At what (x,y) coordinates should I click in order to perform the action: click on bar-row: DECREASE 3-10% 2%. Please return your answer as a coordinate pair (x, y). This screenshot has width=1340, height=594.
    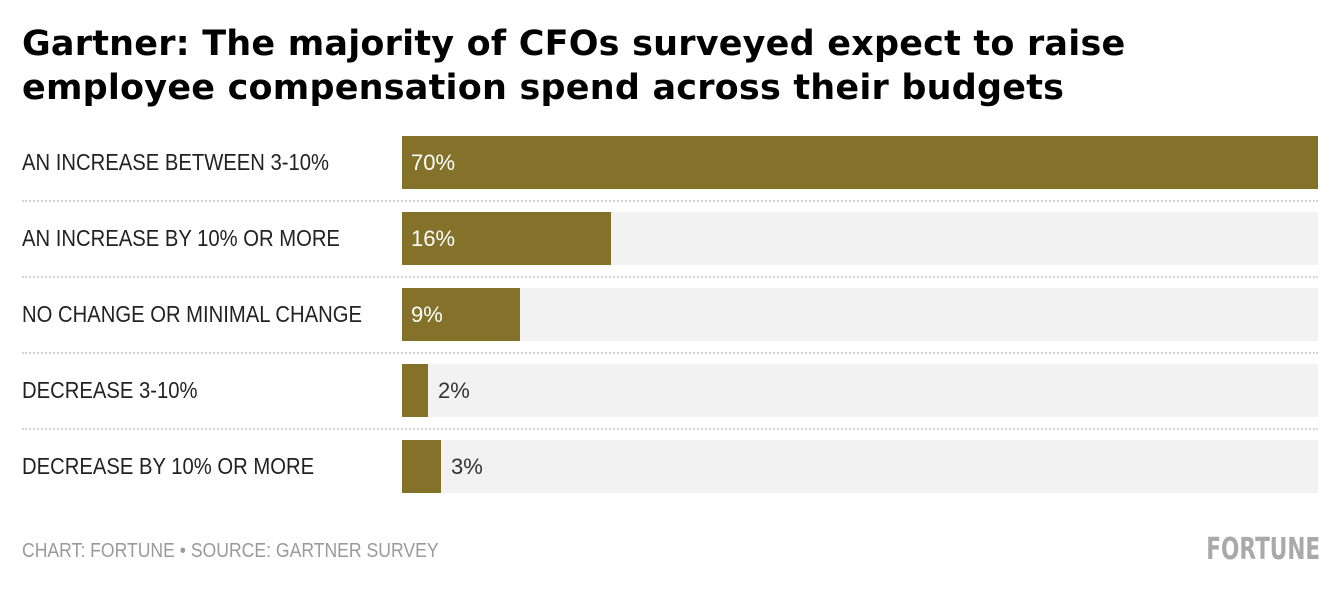
    Looking at the image, I should click on (670, 390).